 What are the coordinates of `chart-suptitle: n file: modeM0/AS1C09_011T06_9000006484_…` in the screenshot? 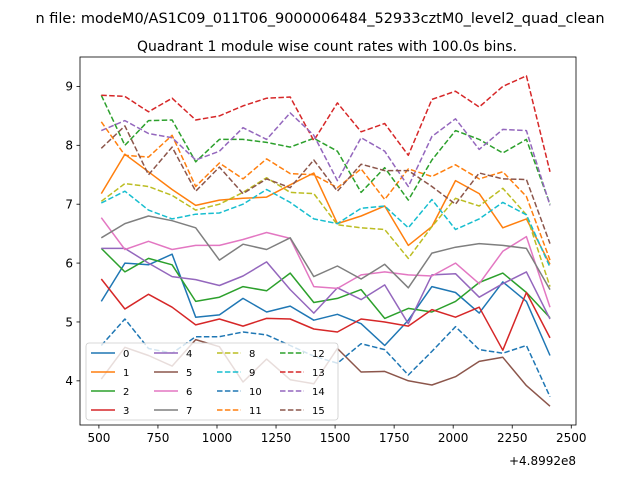 It's located at (319, 19).